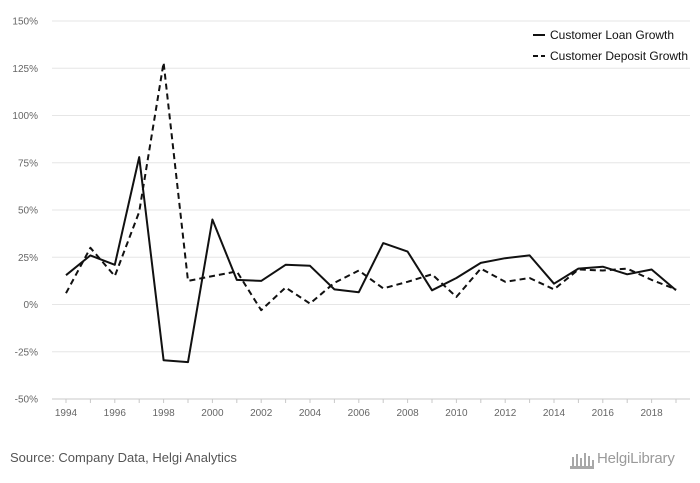  I want to click on legend-label-deposit: Customer Deposit Growth, so click(619, 56).